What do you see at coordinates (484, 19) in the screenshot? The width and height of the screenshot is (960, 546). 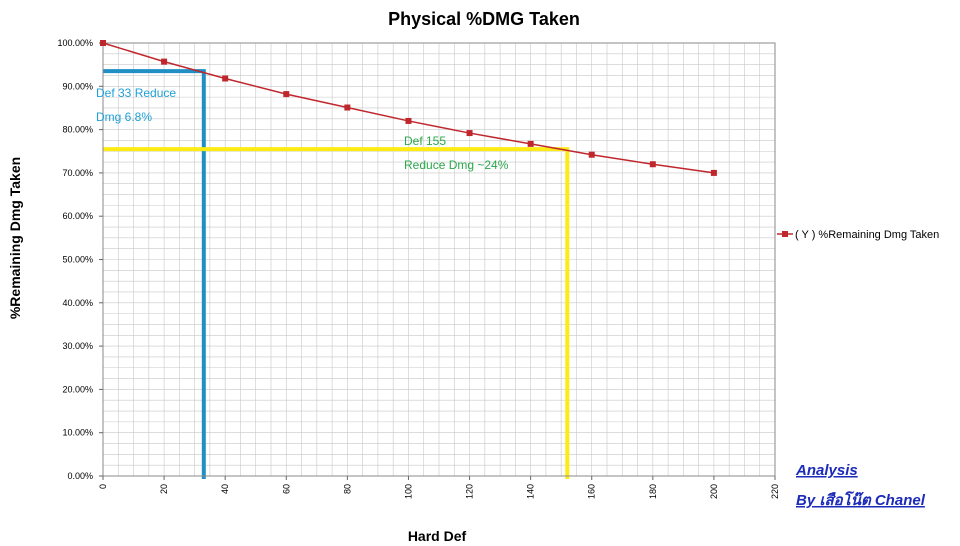 I see `chart-title: Physical %DMG Taken` at bounding box center [484, 19].